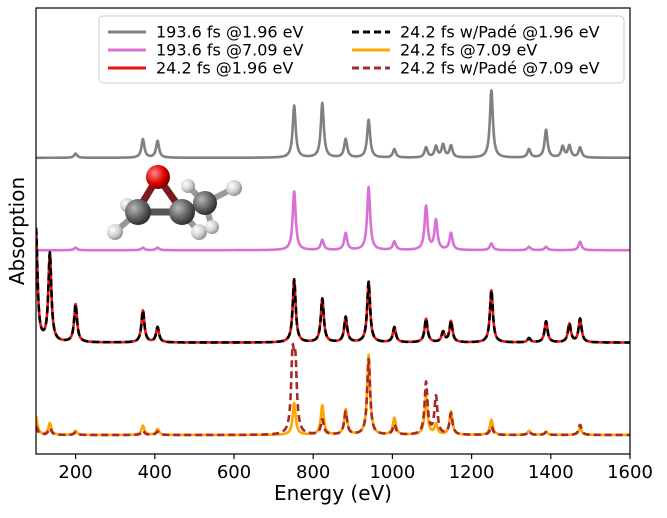 This screenshot has width=667, height=518. I want to click on x-tick-label: 800, so click(313, 472).